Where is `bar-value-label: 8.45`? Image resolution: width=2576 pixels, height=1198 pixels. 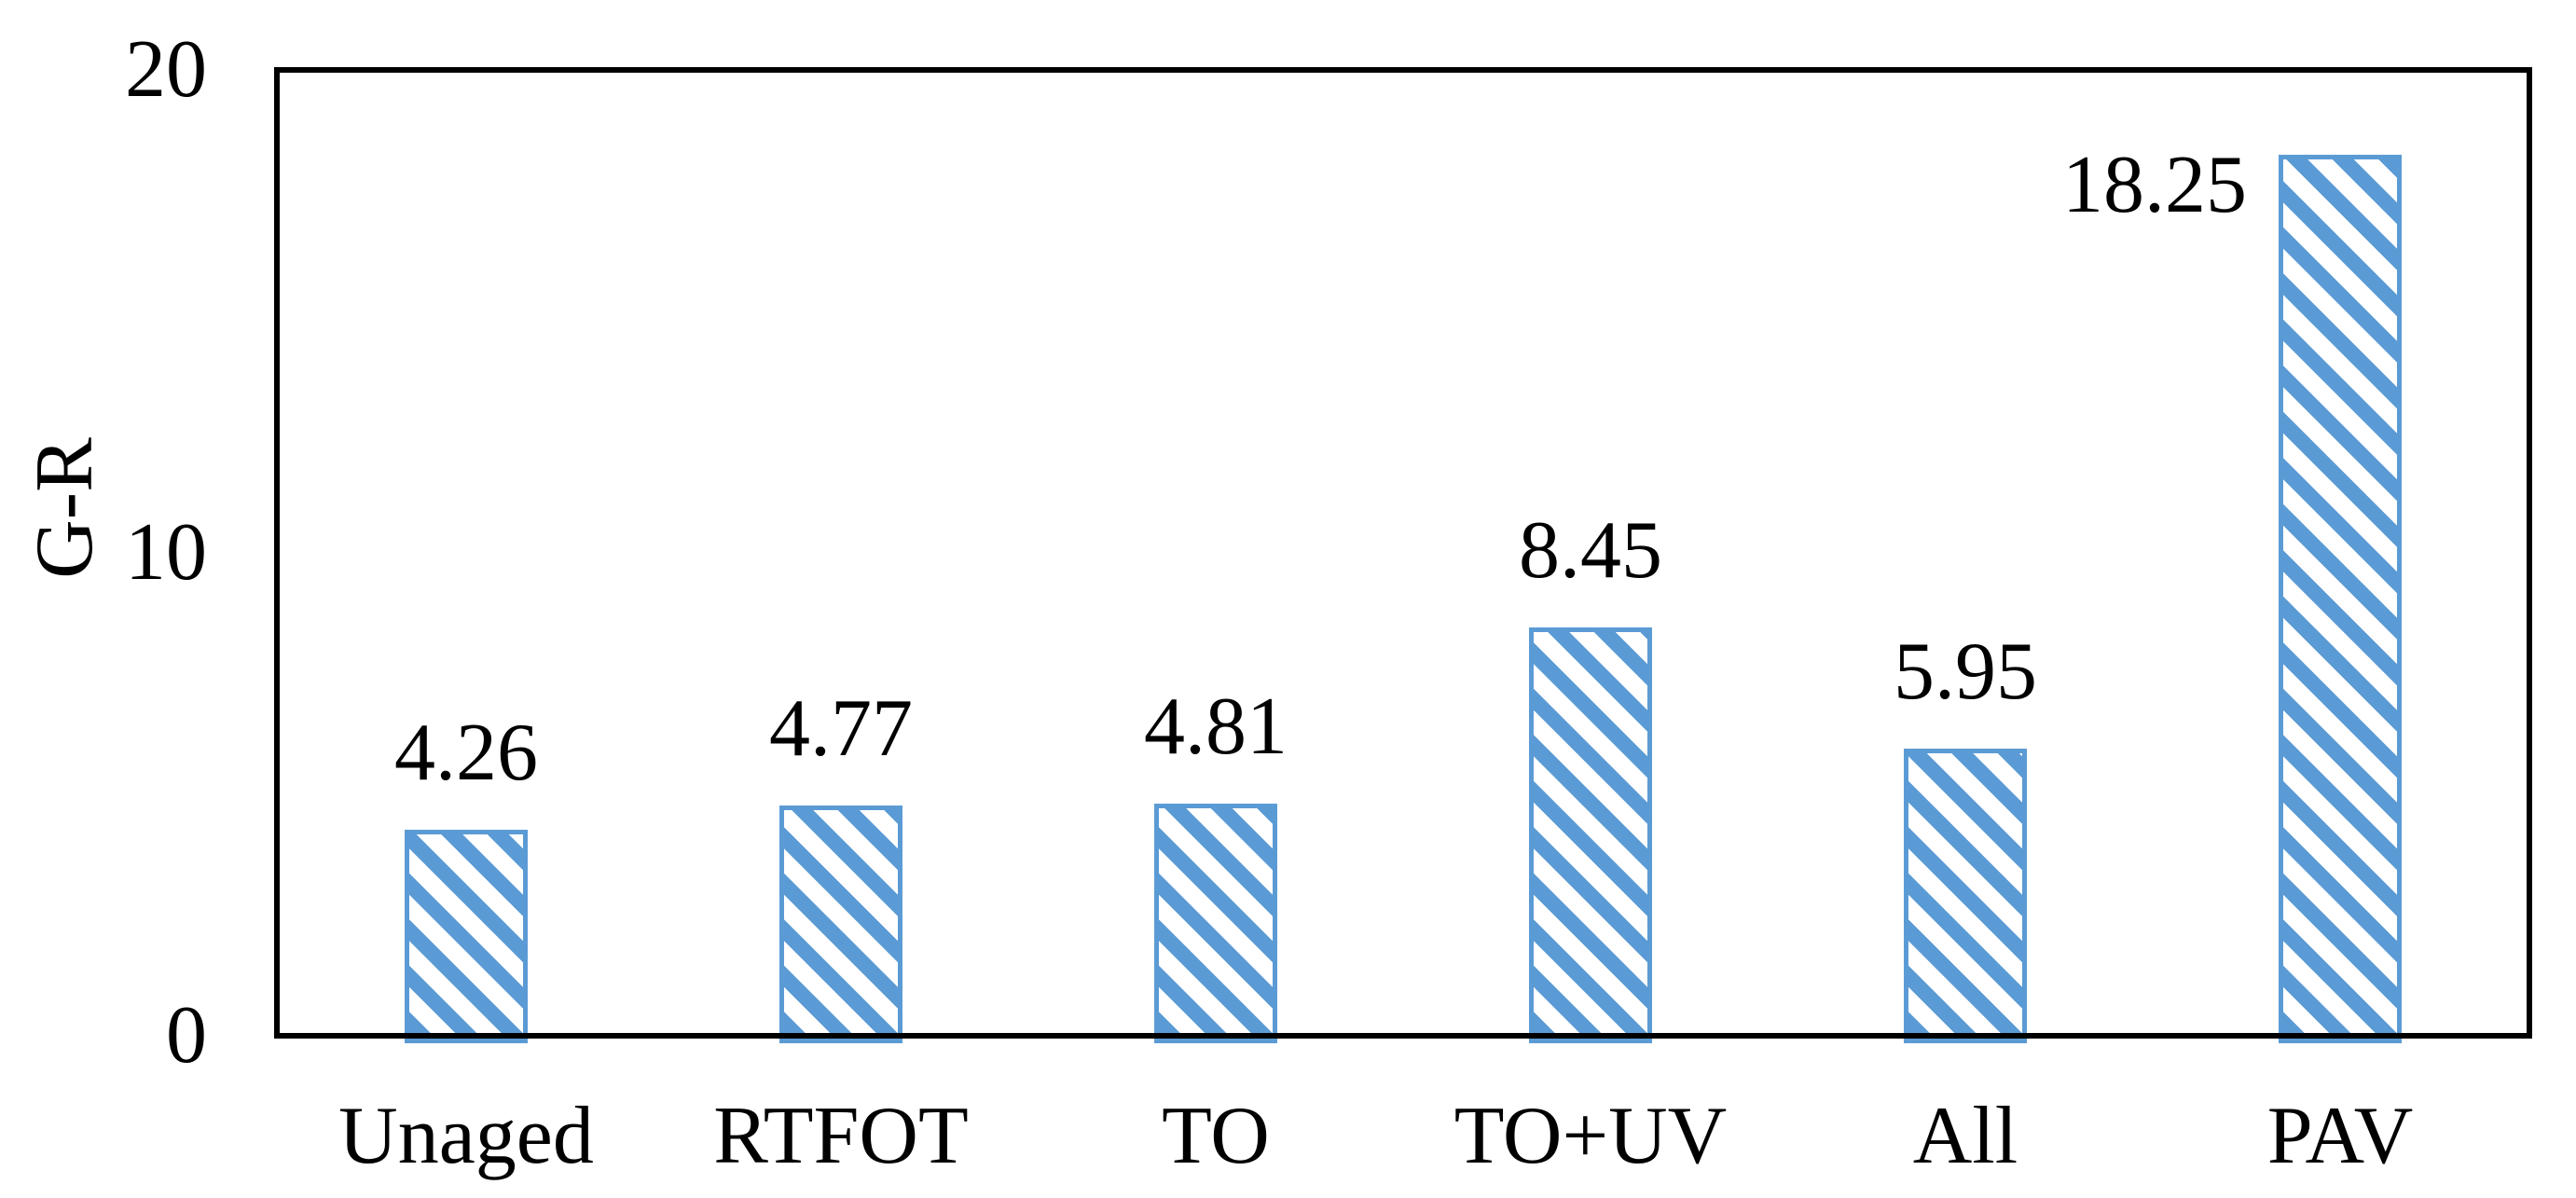 bar-value-label: 8.45 is located at coordinates (1590, 551).